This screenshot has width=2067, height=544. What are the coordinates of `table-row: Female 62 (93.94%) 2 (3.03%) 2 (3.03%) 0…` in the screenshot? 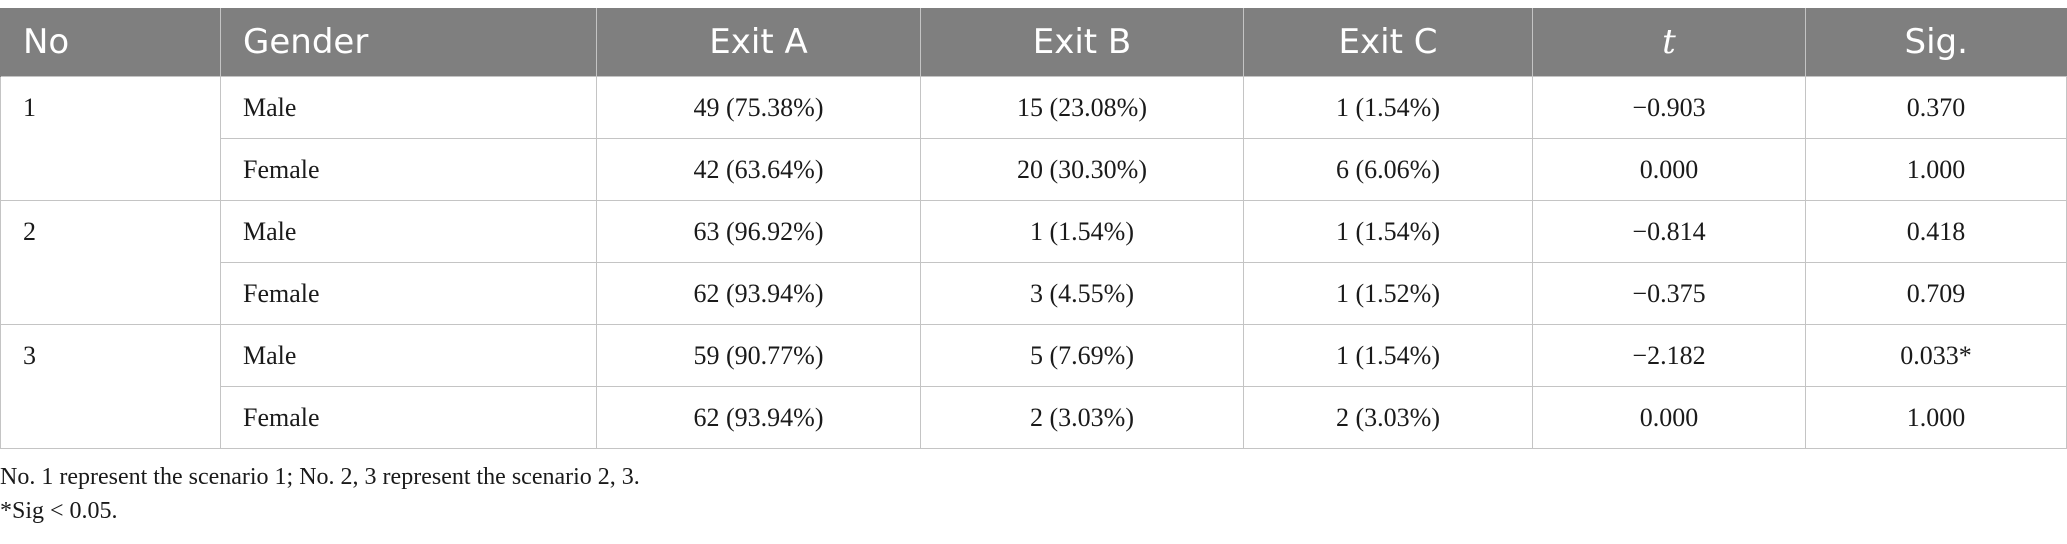 It's located at (1034, 417).